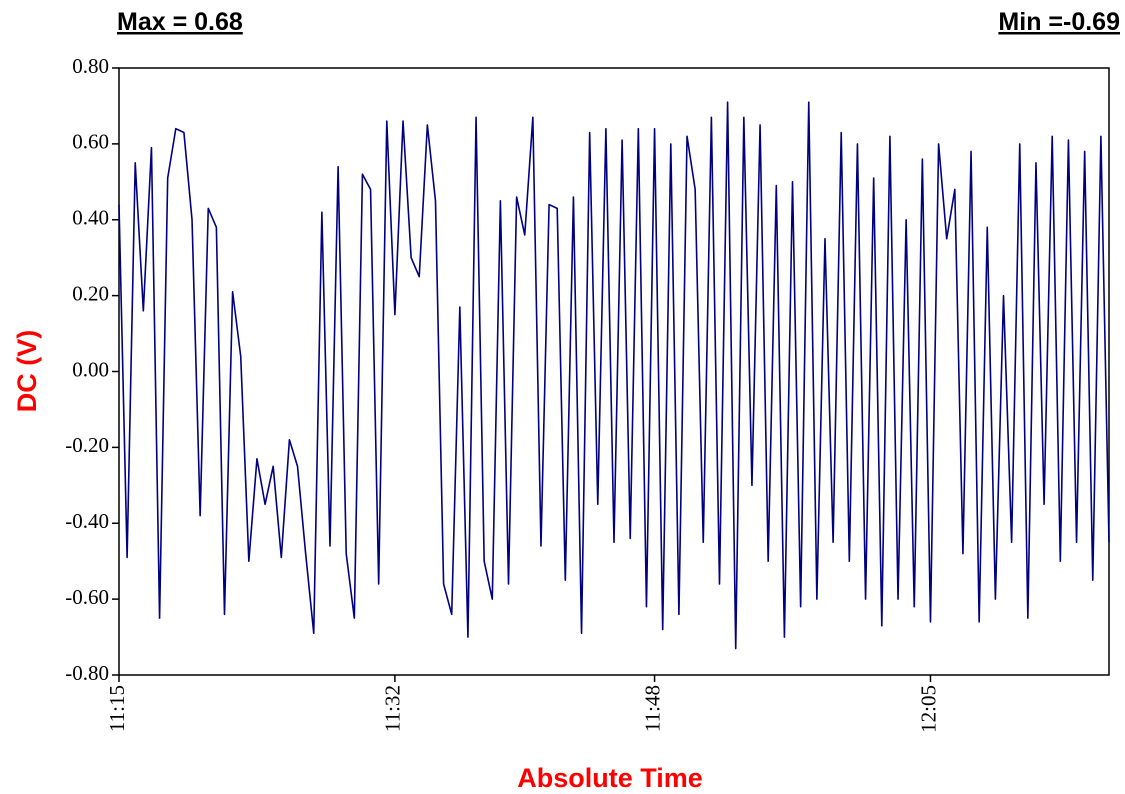  I want to click on chart-subtitle: Min =-0.69, so click(1059, 22).